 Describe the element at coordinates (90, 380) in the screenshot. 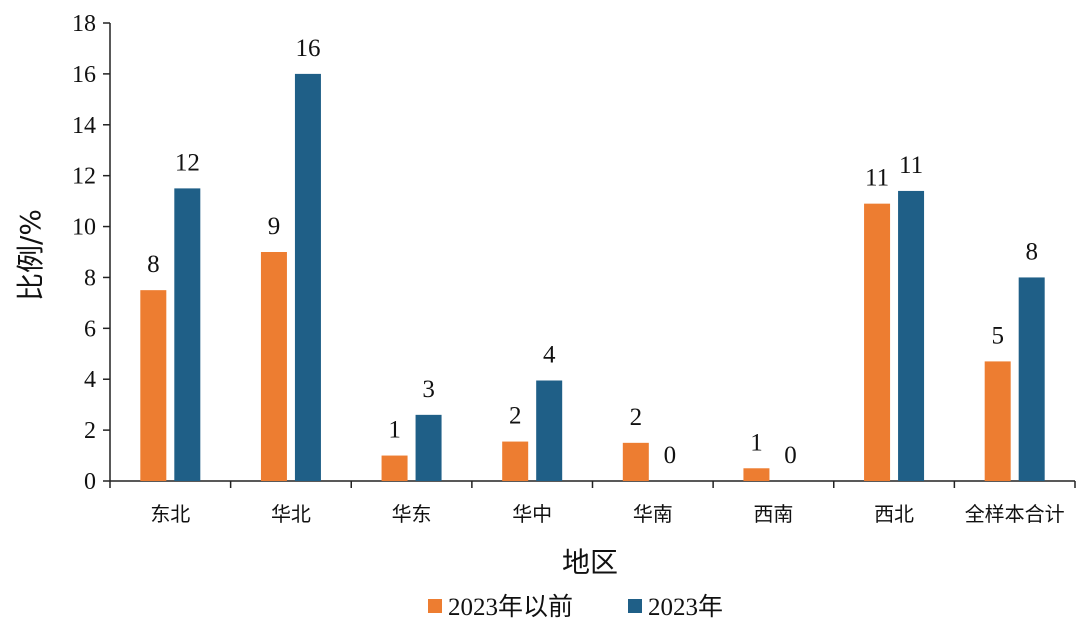

I see `y-tick-label: 4` at that location.